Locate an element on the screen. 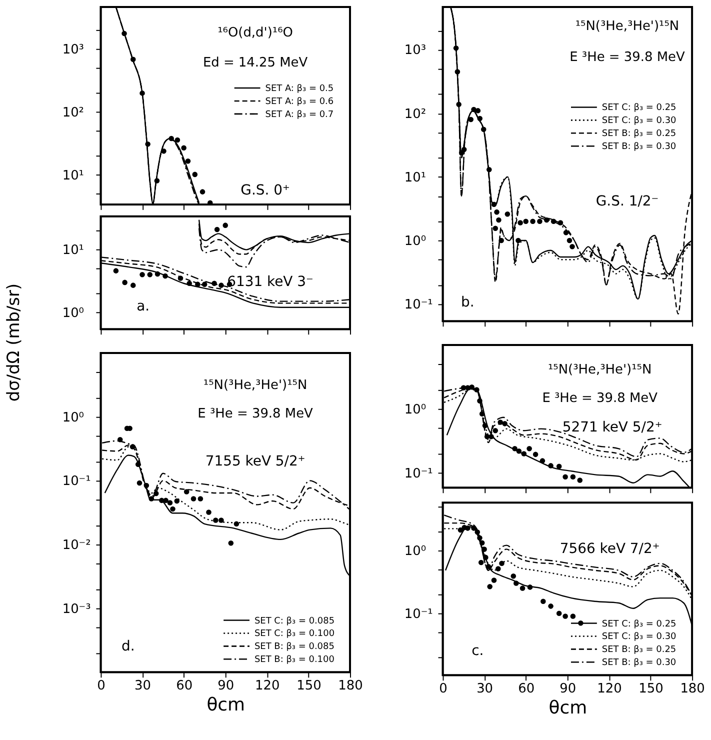  annotation: b. is located at coordinates (467, 302).